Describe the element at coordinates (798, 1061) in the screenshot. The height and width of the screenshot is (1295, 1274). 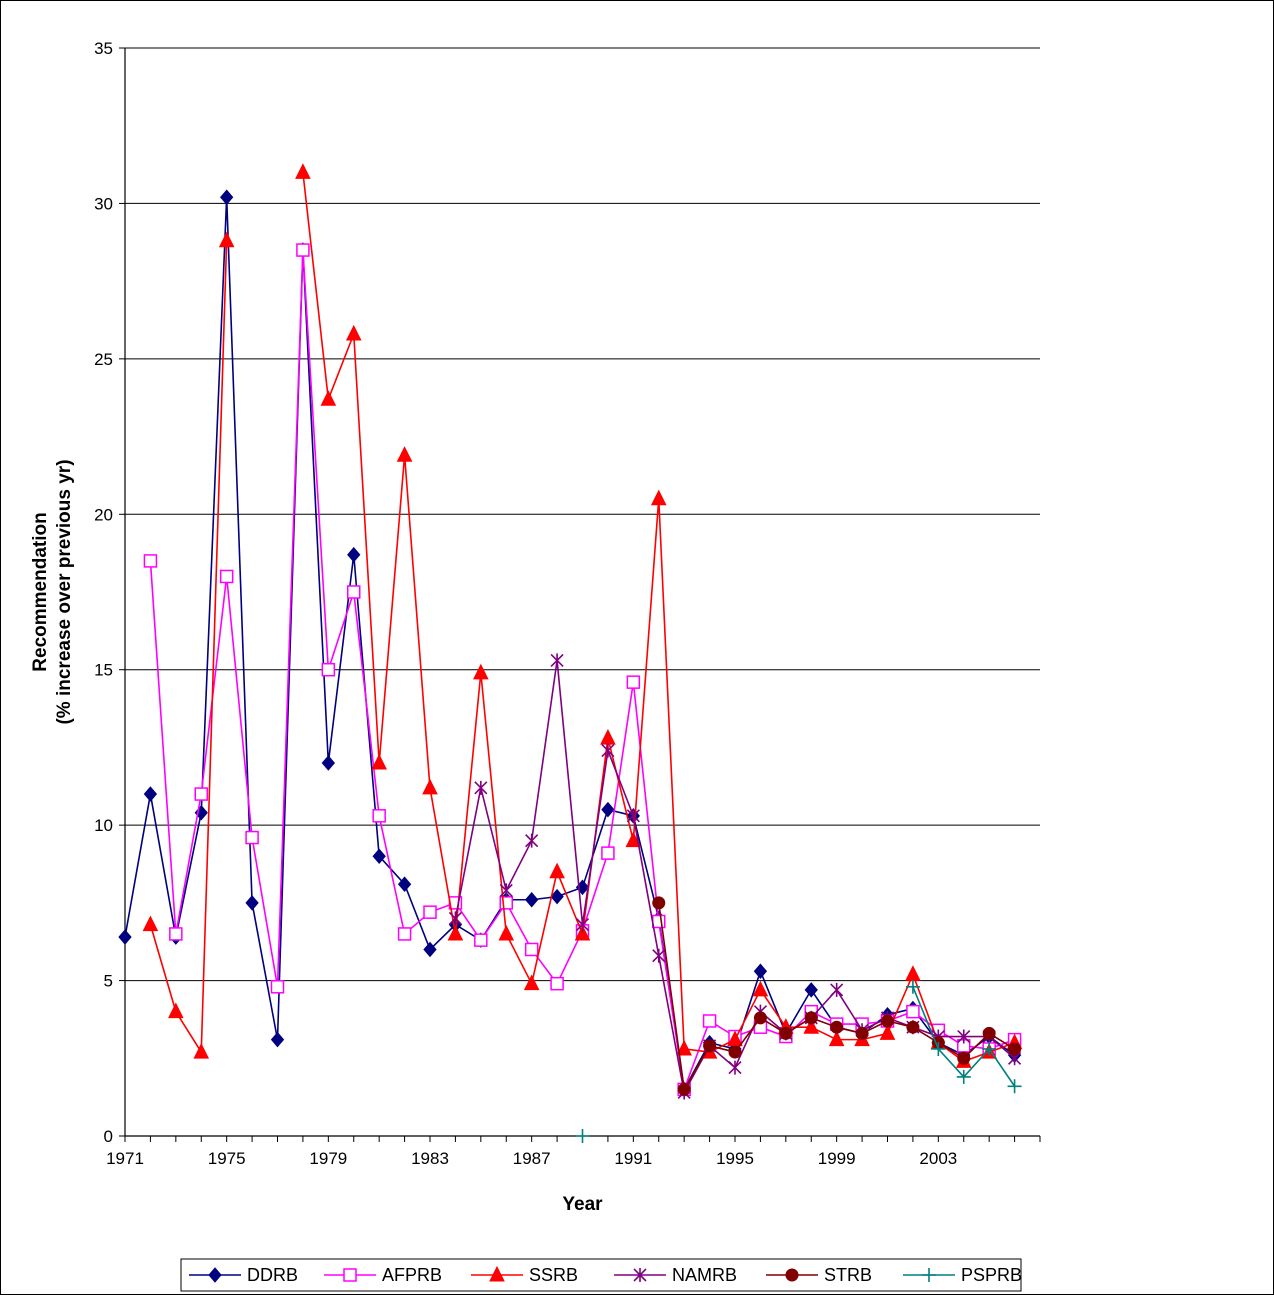
I see `series-psprb` at that location.